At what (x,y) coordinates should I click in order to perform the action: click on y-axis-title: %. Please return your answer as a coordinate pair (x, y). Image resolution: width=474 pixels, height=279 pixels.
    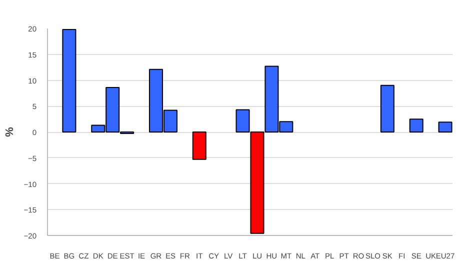
    Looking at the image, I should click on (10, 131).